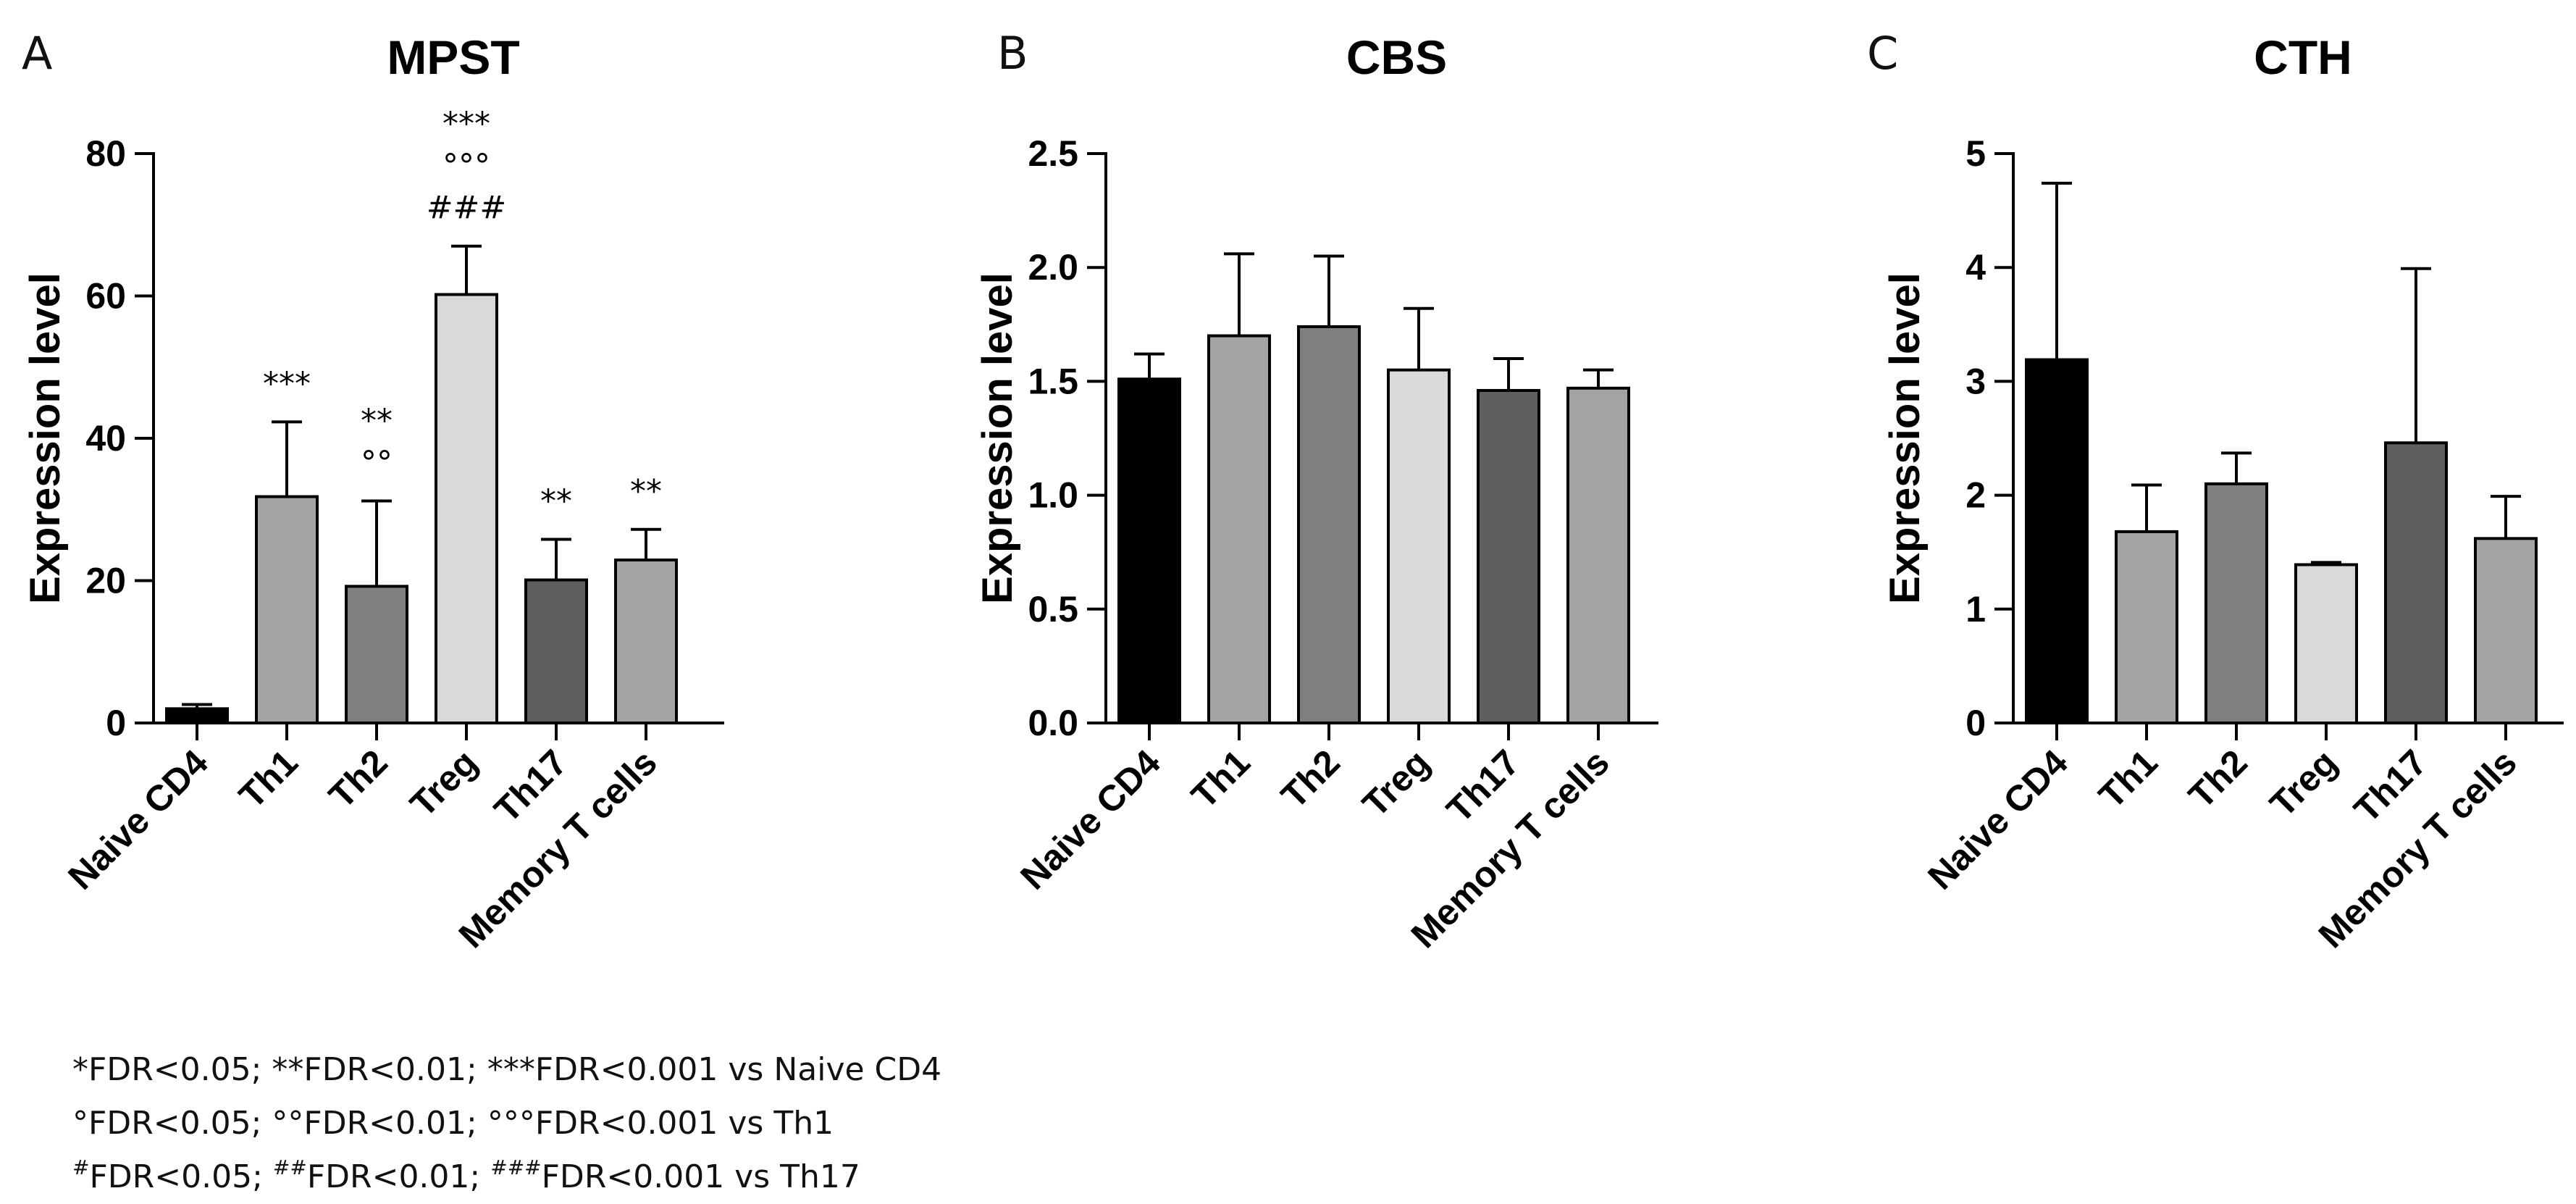  What do you see at coordinates (1053, 723) in the screenshot?
I see `y-tick-label: 0.0` at bounding box center [1053, 723].